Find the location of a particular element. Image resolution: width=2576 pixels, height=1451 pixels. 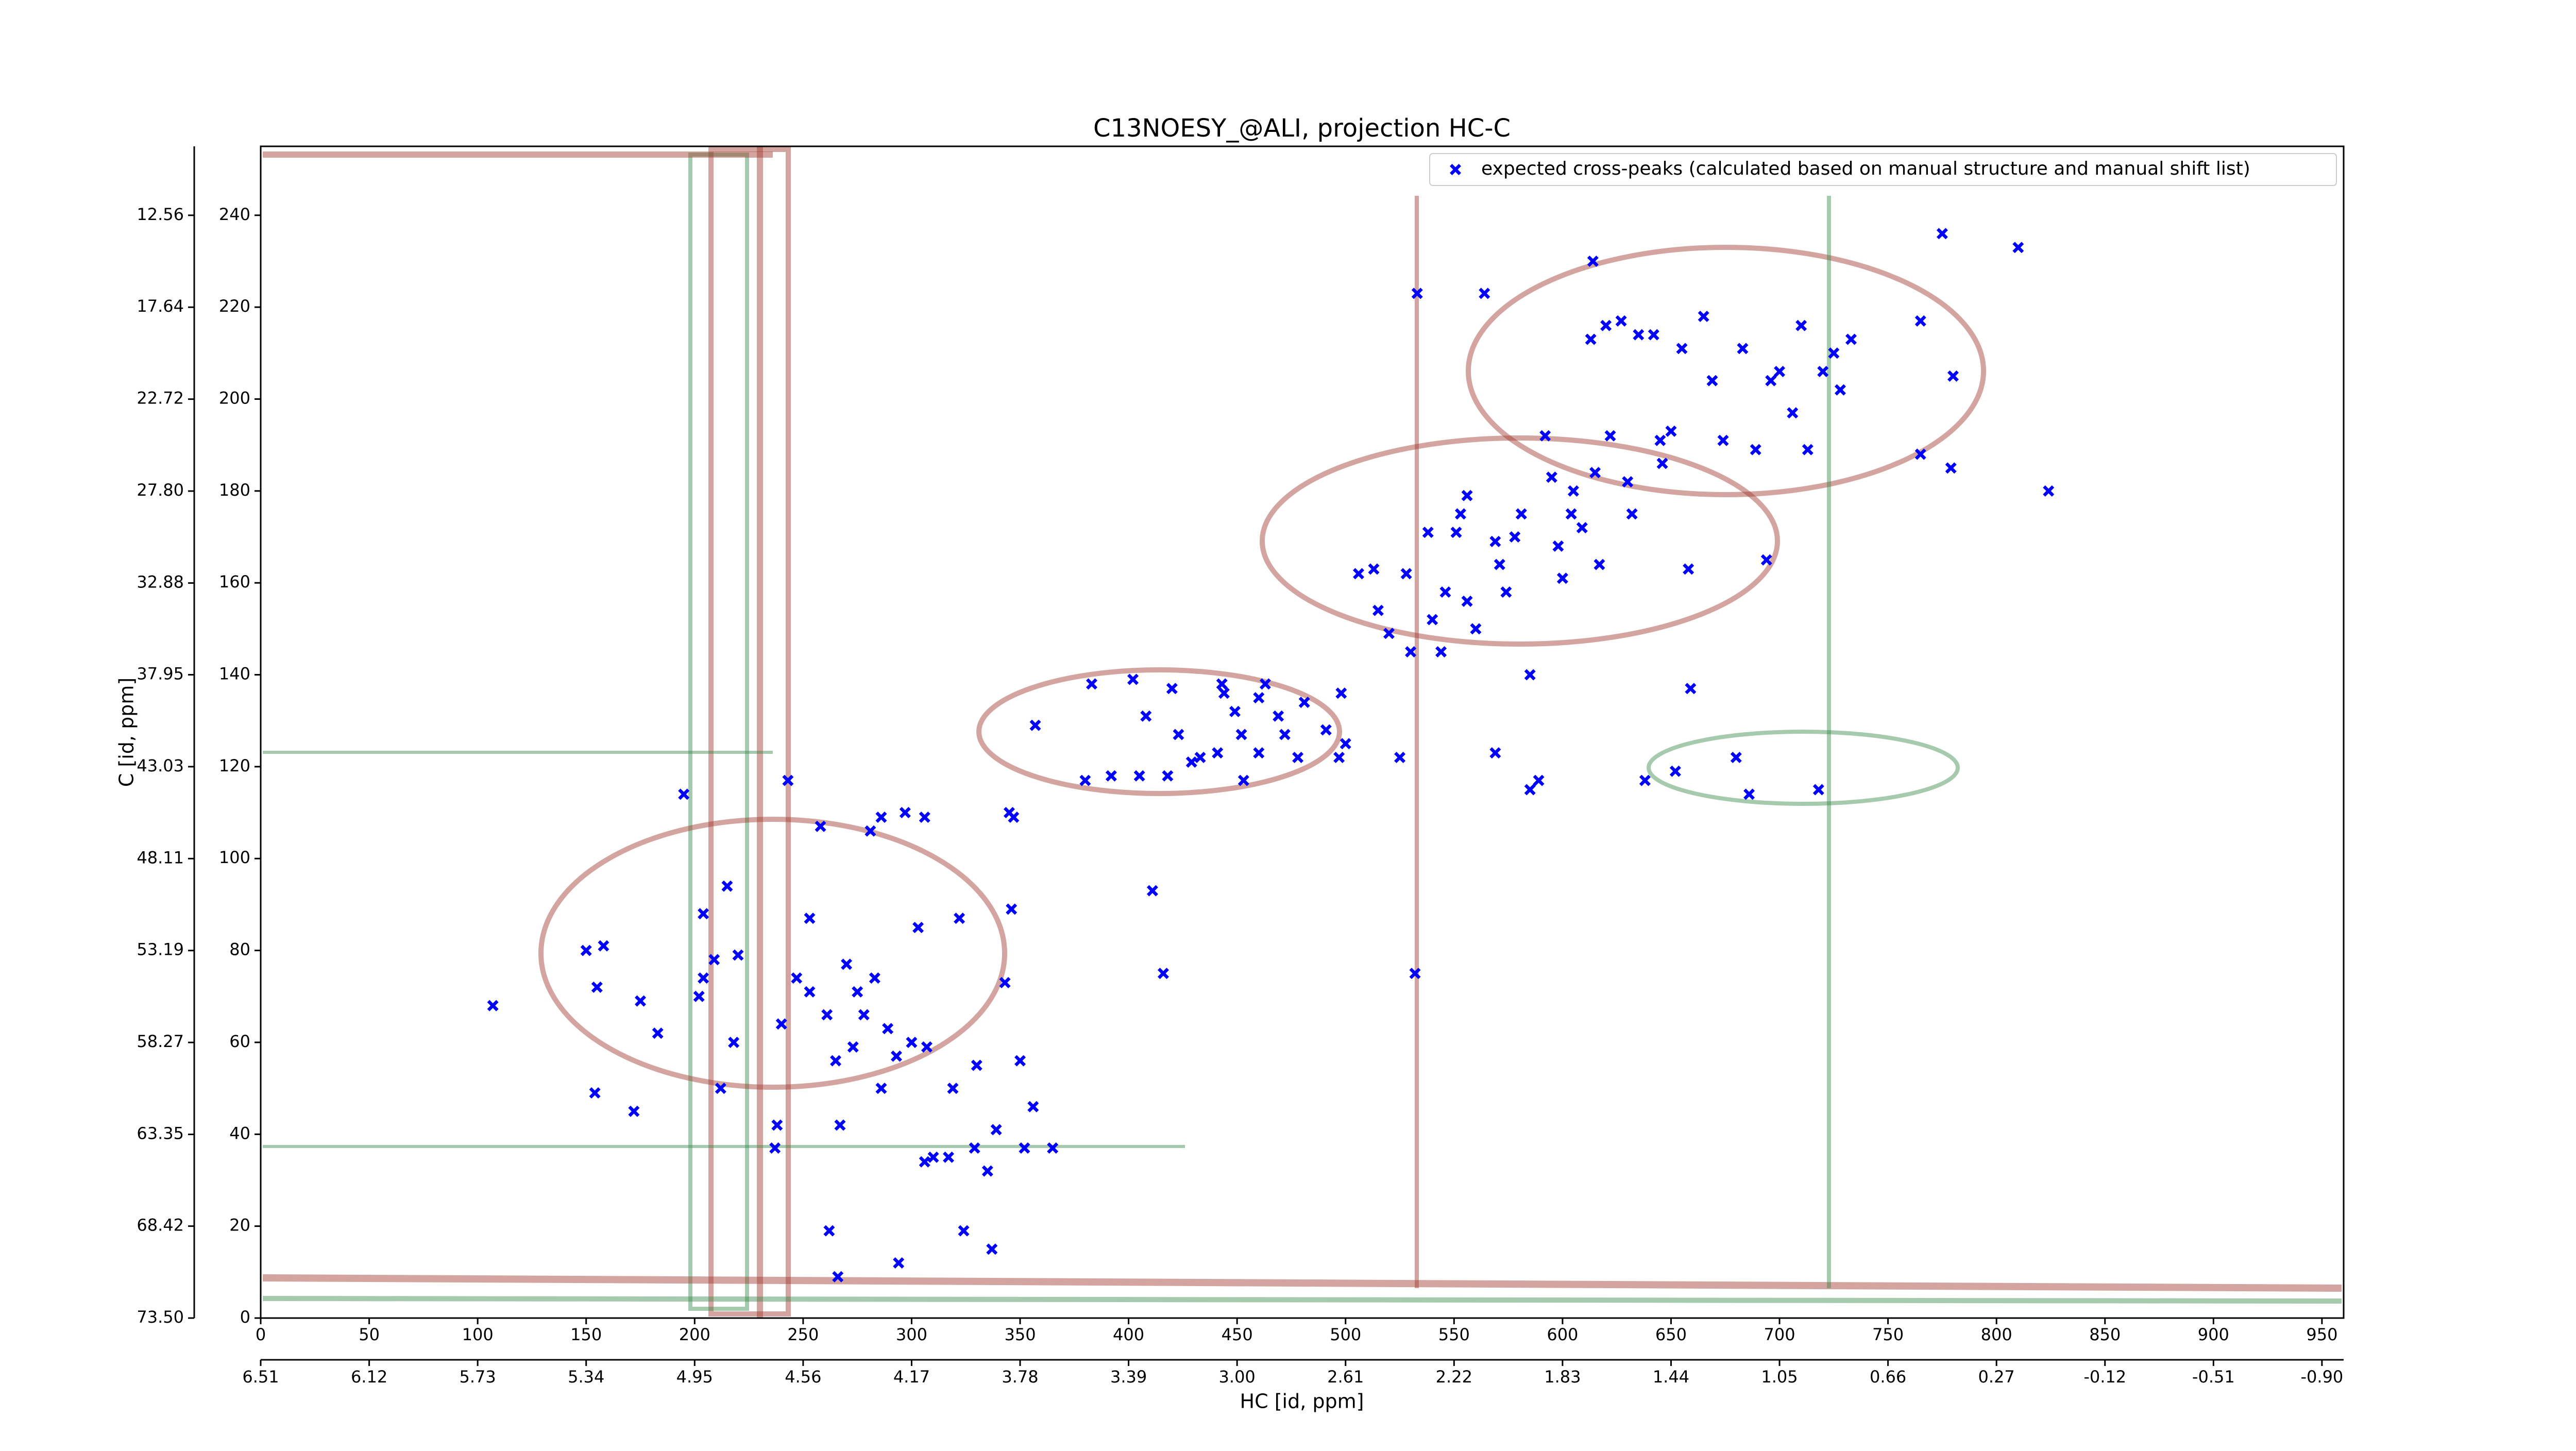

y-tick-label: 100 is located at coordinates (234, 857).